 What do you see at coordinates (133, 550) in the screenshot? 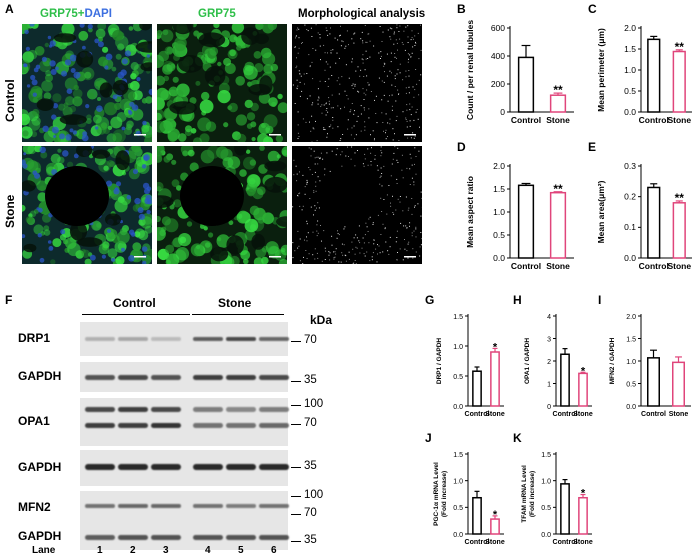
I see `lane-number: 2` at bounding box center [133, 550].